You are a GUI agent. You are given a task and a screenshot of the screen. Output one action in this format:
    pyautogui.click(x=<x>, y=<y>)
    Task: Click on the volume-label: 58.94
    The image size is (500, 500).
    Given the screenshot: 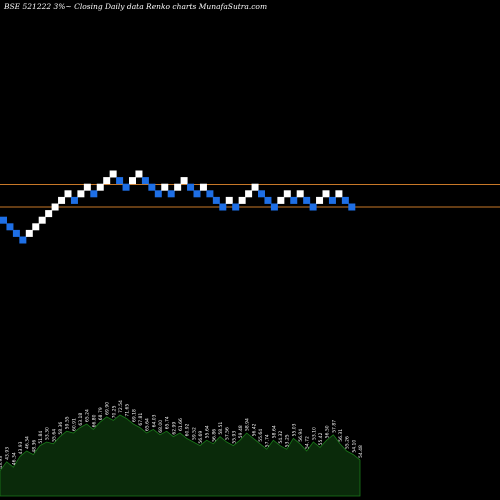 What is the action you would take?
    pyautogui.click(x=248, y=424)
    